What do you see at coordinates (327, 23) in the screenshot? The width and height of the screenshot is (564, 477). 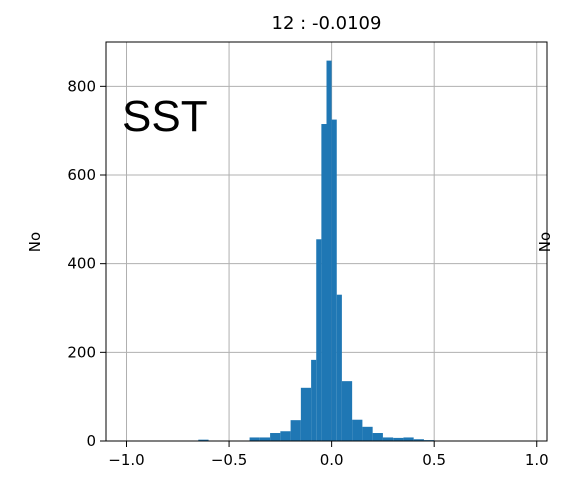 I see `chart-title: 12 : -0.0109` at bounding box center [327, 23].